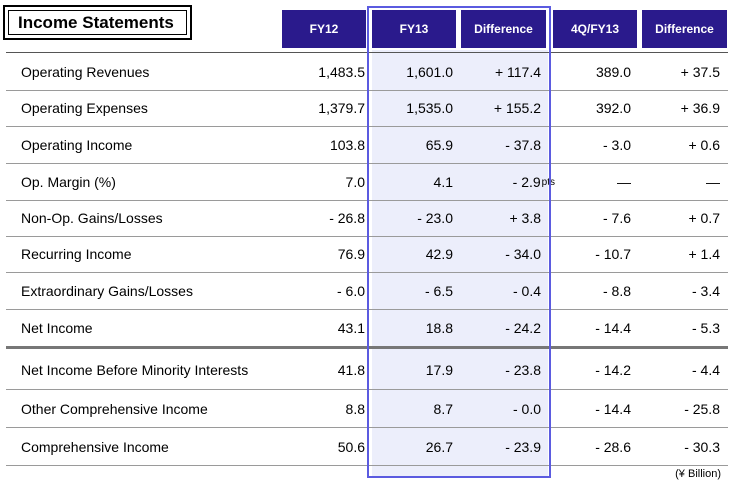 The width and height of the screenshot is (731, 486). What do you see at coordinates (439, 327) in the screenshot?
I see `fy13-value: 18.8` at bounding box center [439, 327].